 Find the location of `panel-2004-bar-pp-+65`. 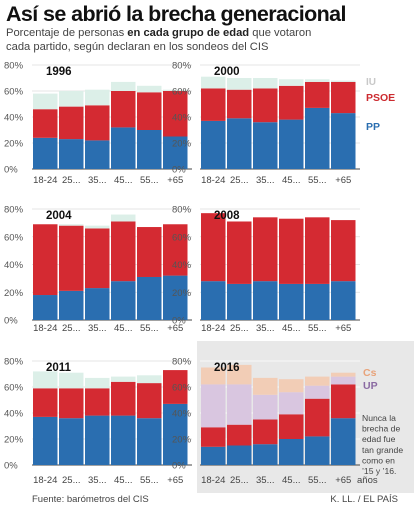

panel-2004-bar-pp-+65 is located at coordinates (175, 297).